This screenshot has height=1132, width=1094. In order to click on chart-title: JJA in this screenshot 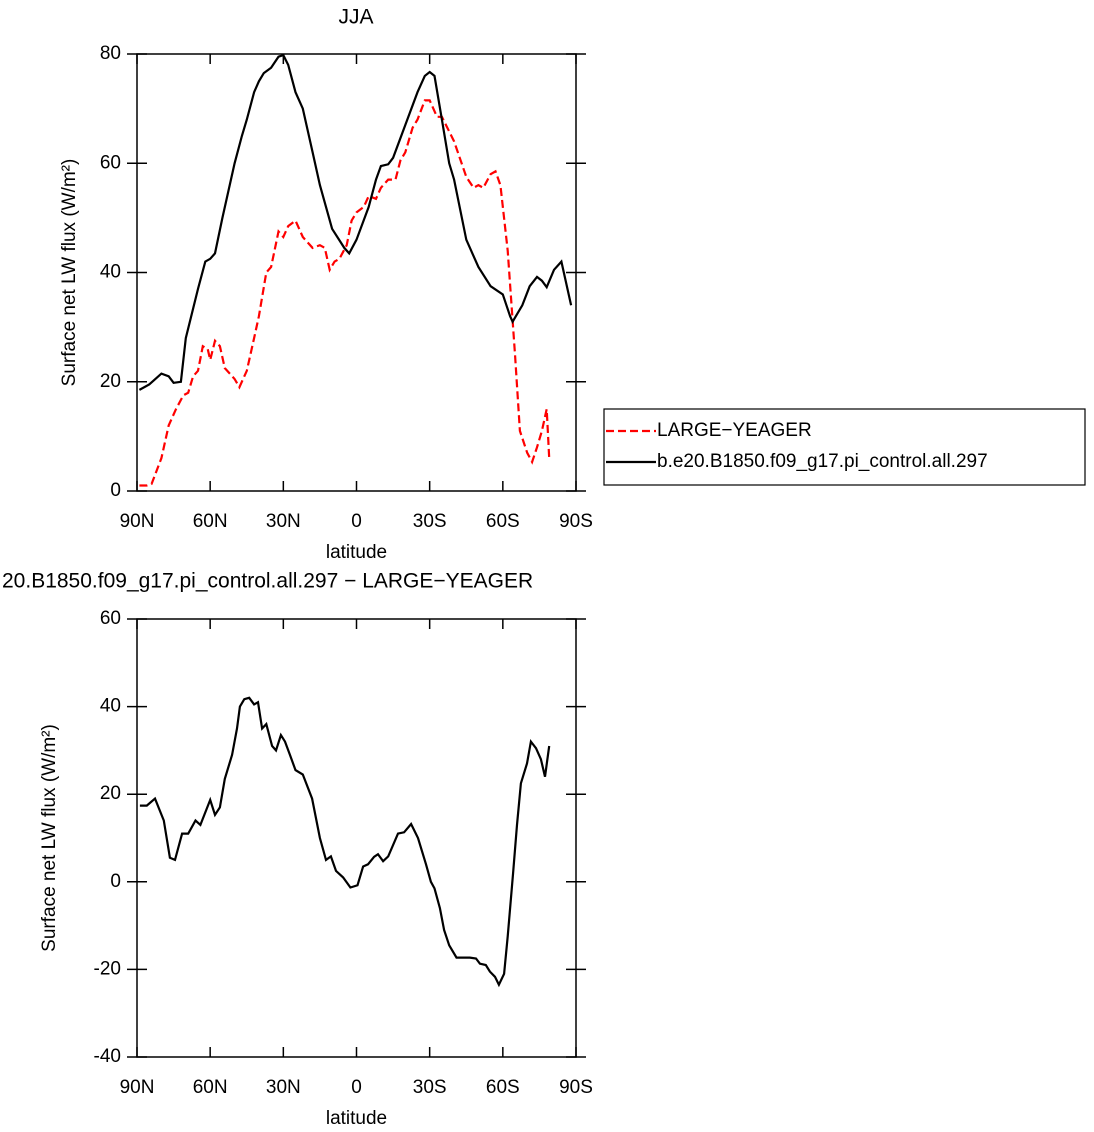, I will do `click(355, 17)`.